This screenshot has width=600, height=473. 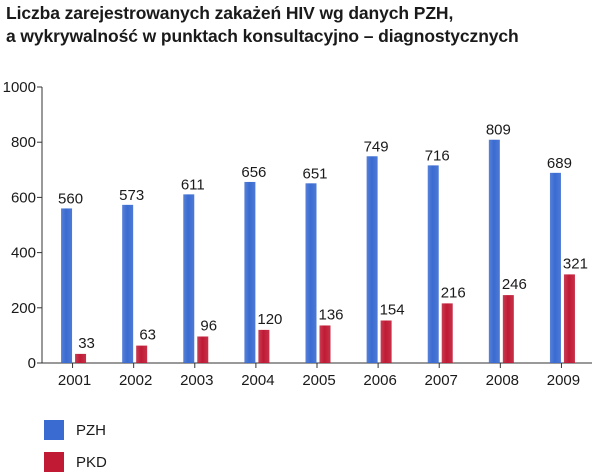 What do you see at coordinates (67, 285) in the screenshot?
I see `bar-pzh-2001` at bounding box center [67, 285].